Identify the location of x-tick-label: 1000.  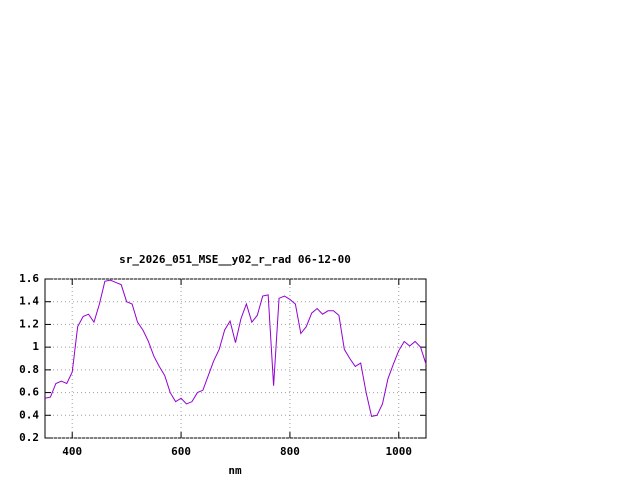
(399, 451).